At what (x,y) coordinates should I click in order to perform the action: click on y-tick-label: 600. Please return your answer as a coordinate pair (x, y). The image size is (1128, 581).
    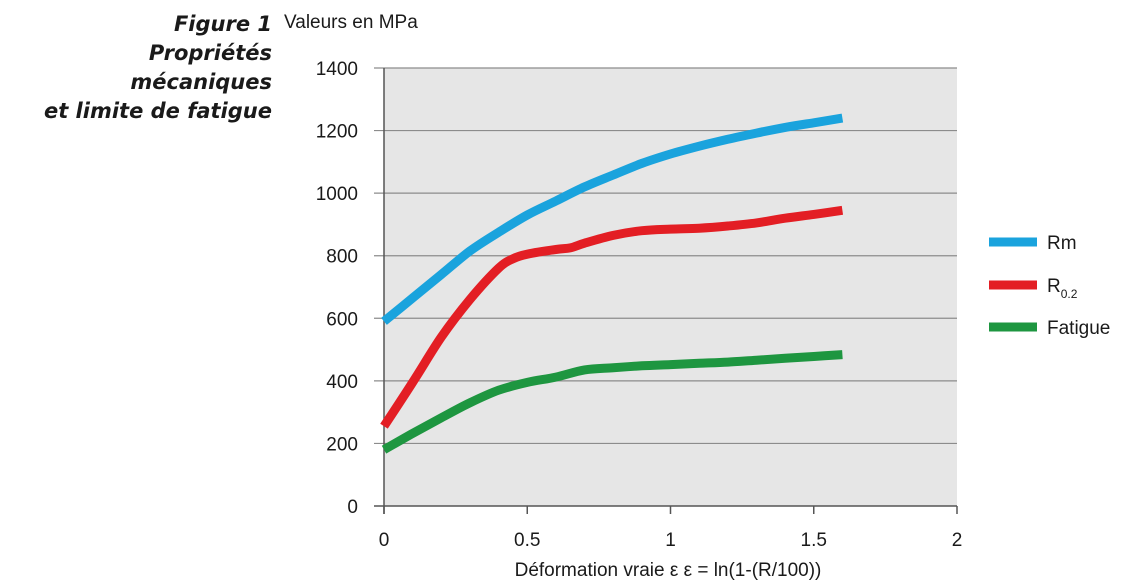
    Looking at the image, I should click on (342, 319).